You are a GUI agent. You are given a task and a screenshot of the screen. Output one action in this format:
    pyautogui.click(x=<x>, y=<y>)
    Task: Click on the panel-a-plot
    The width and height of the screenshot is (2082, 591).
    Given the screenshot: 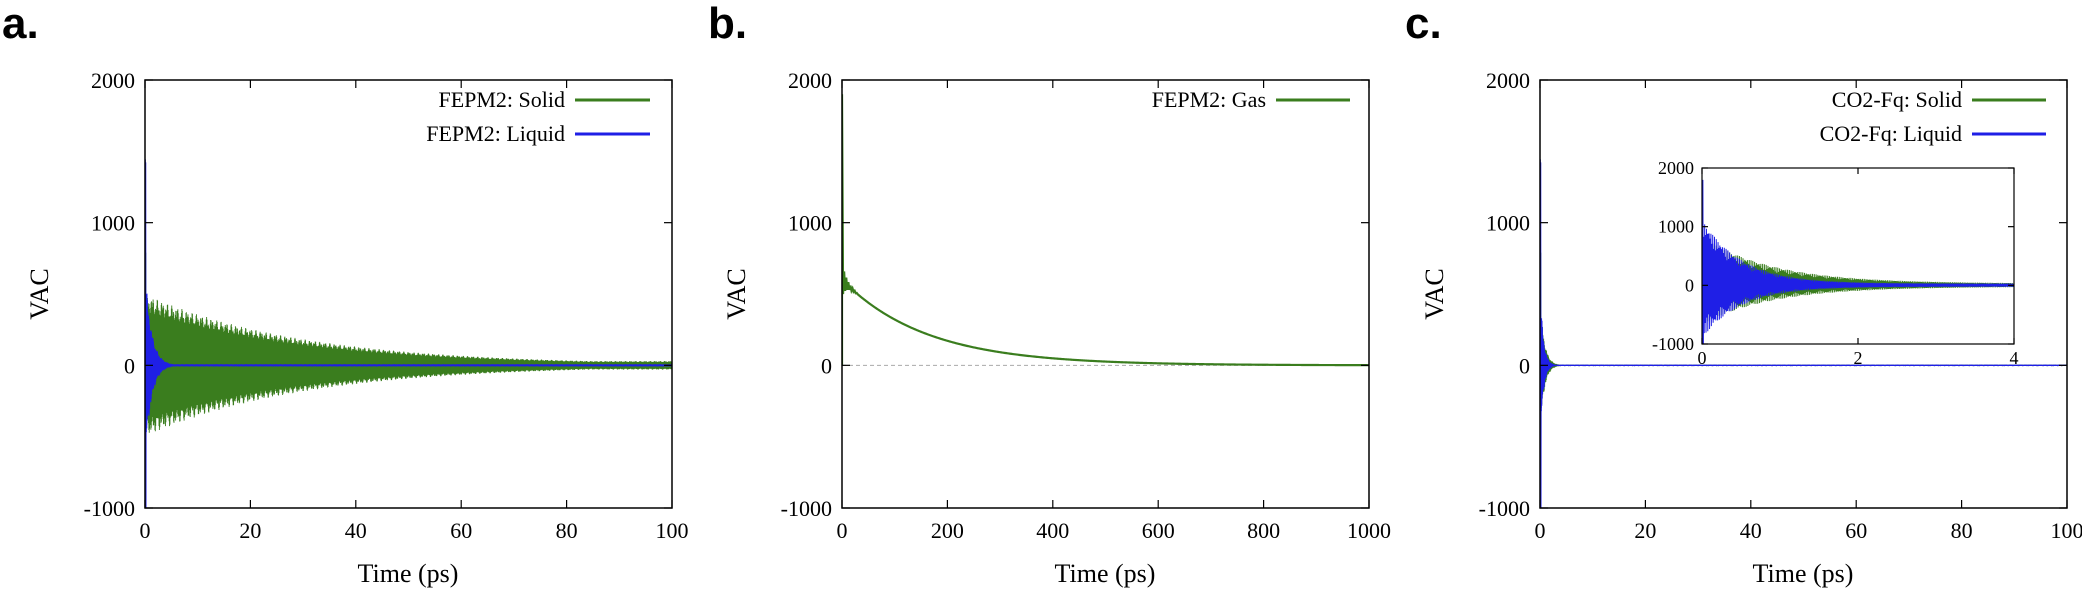 What is the action you would take?
    pyautogui.click(x=408, y=333)
    